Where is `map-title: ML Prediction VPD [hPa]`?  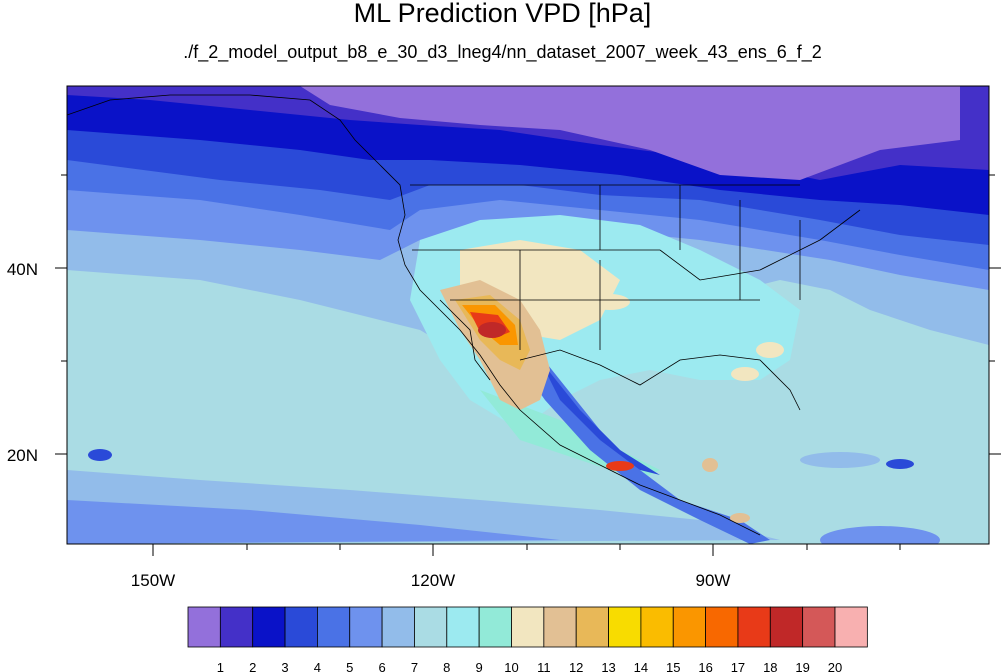
map-title: ML Prediction VPD [hPa] is located at coordinates (502, 14).